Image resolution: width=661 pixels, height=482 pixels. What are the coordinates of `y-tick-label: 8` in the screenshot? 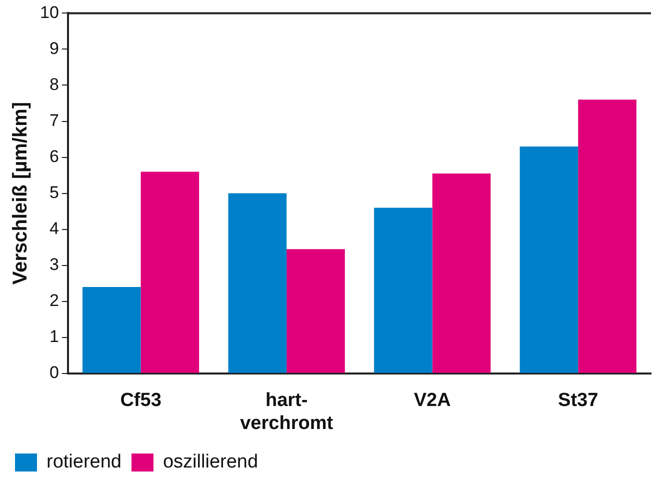 It's located at (54, 84).